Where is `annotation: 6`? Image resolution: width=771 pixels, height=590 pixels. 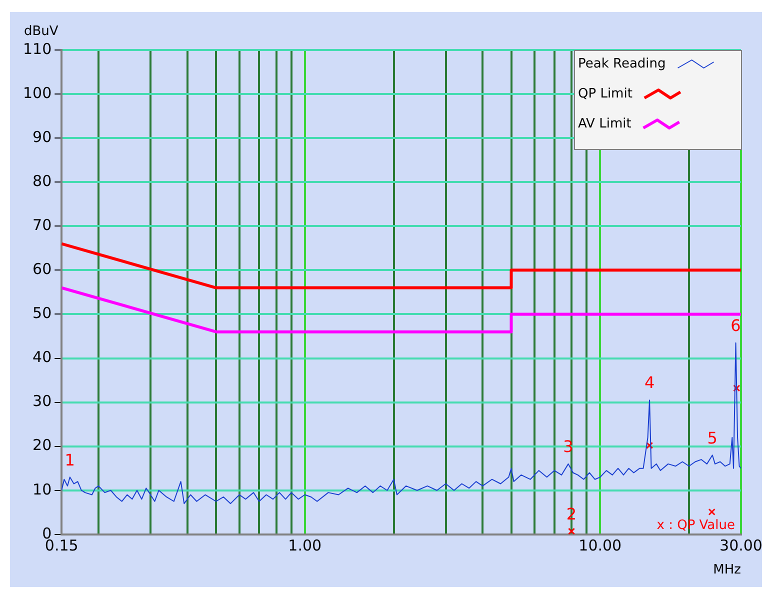 annotation: 6 is located at coordinates (735, 325).